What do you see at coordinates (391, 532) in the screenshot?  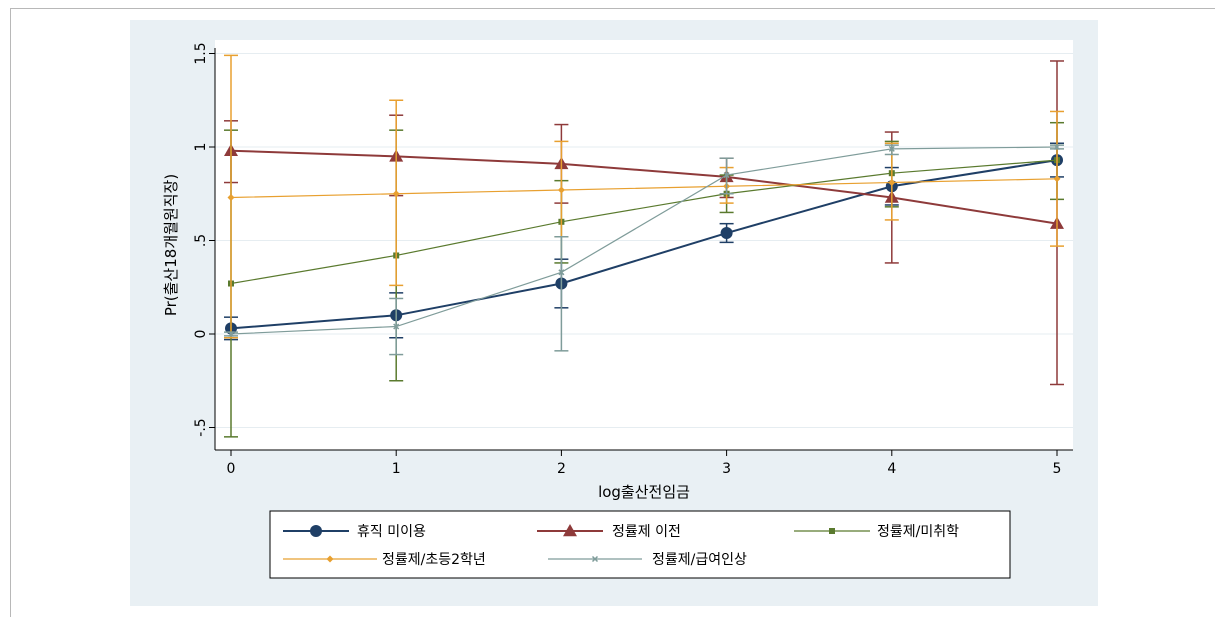 I see `legend-label-0: 휴직 미이용` at bounding box center [391, 532].